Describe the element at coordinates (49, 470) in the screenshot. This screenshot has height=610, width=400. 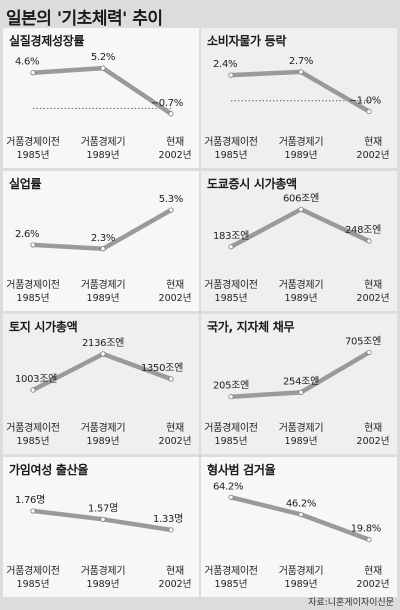
I see `panel-title: 가임여성 출산율` at that location.